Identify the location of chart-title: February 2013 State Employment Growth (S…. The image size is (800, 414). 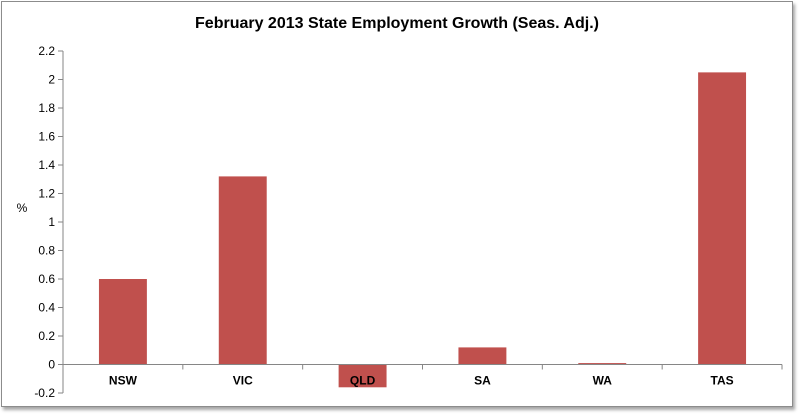
(397, 23).